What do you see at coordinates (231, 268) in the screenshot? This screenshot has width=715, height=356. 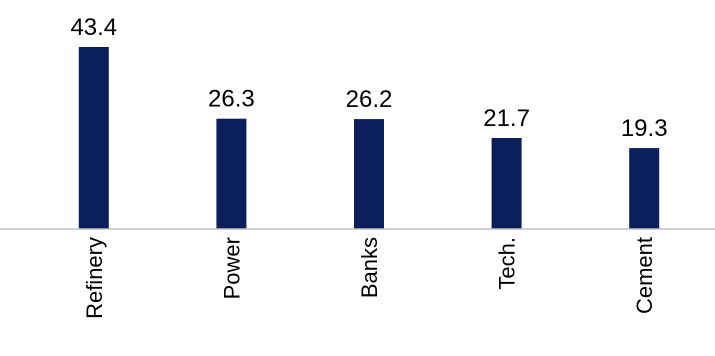 I see `category-label: Power` at bounding box center [231, 268].